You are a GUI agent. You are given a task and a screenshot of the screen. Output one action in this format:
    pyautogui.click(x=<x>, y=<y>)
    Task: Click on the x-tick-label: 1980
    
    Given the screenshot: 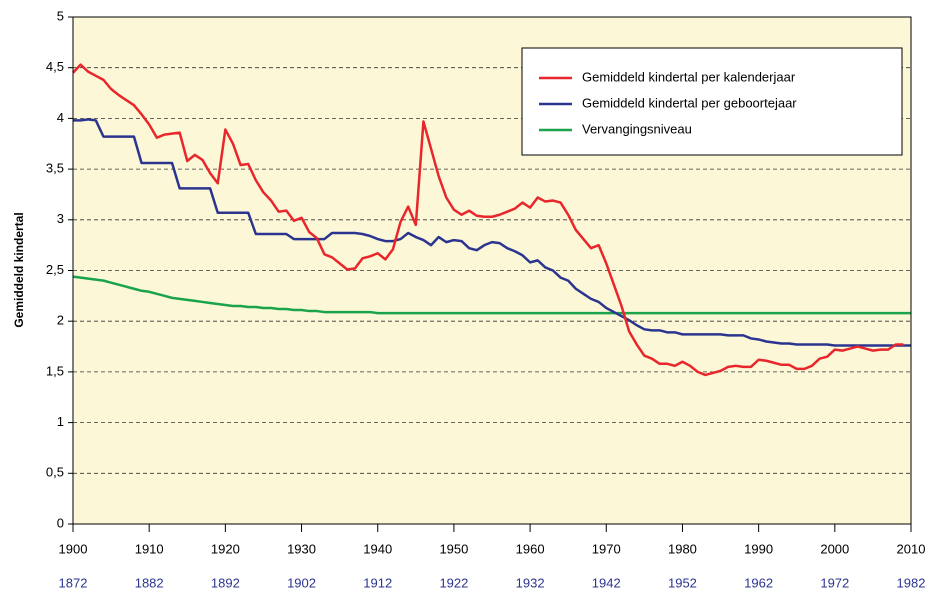 What is the action you would take?
    pyautogui.click(x=682, y=548)
    